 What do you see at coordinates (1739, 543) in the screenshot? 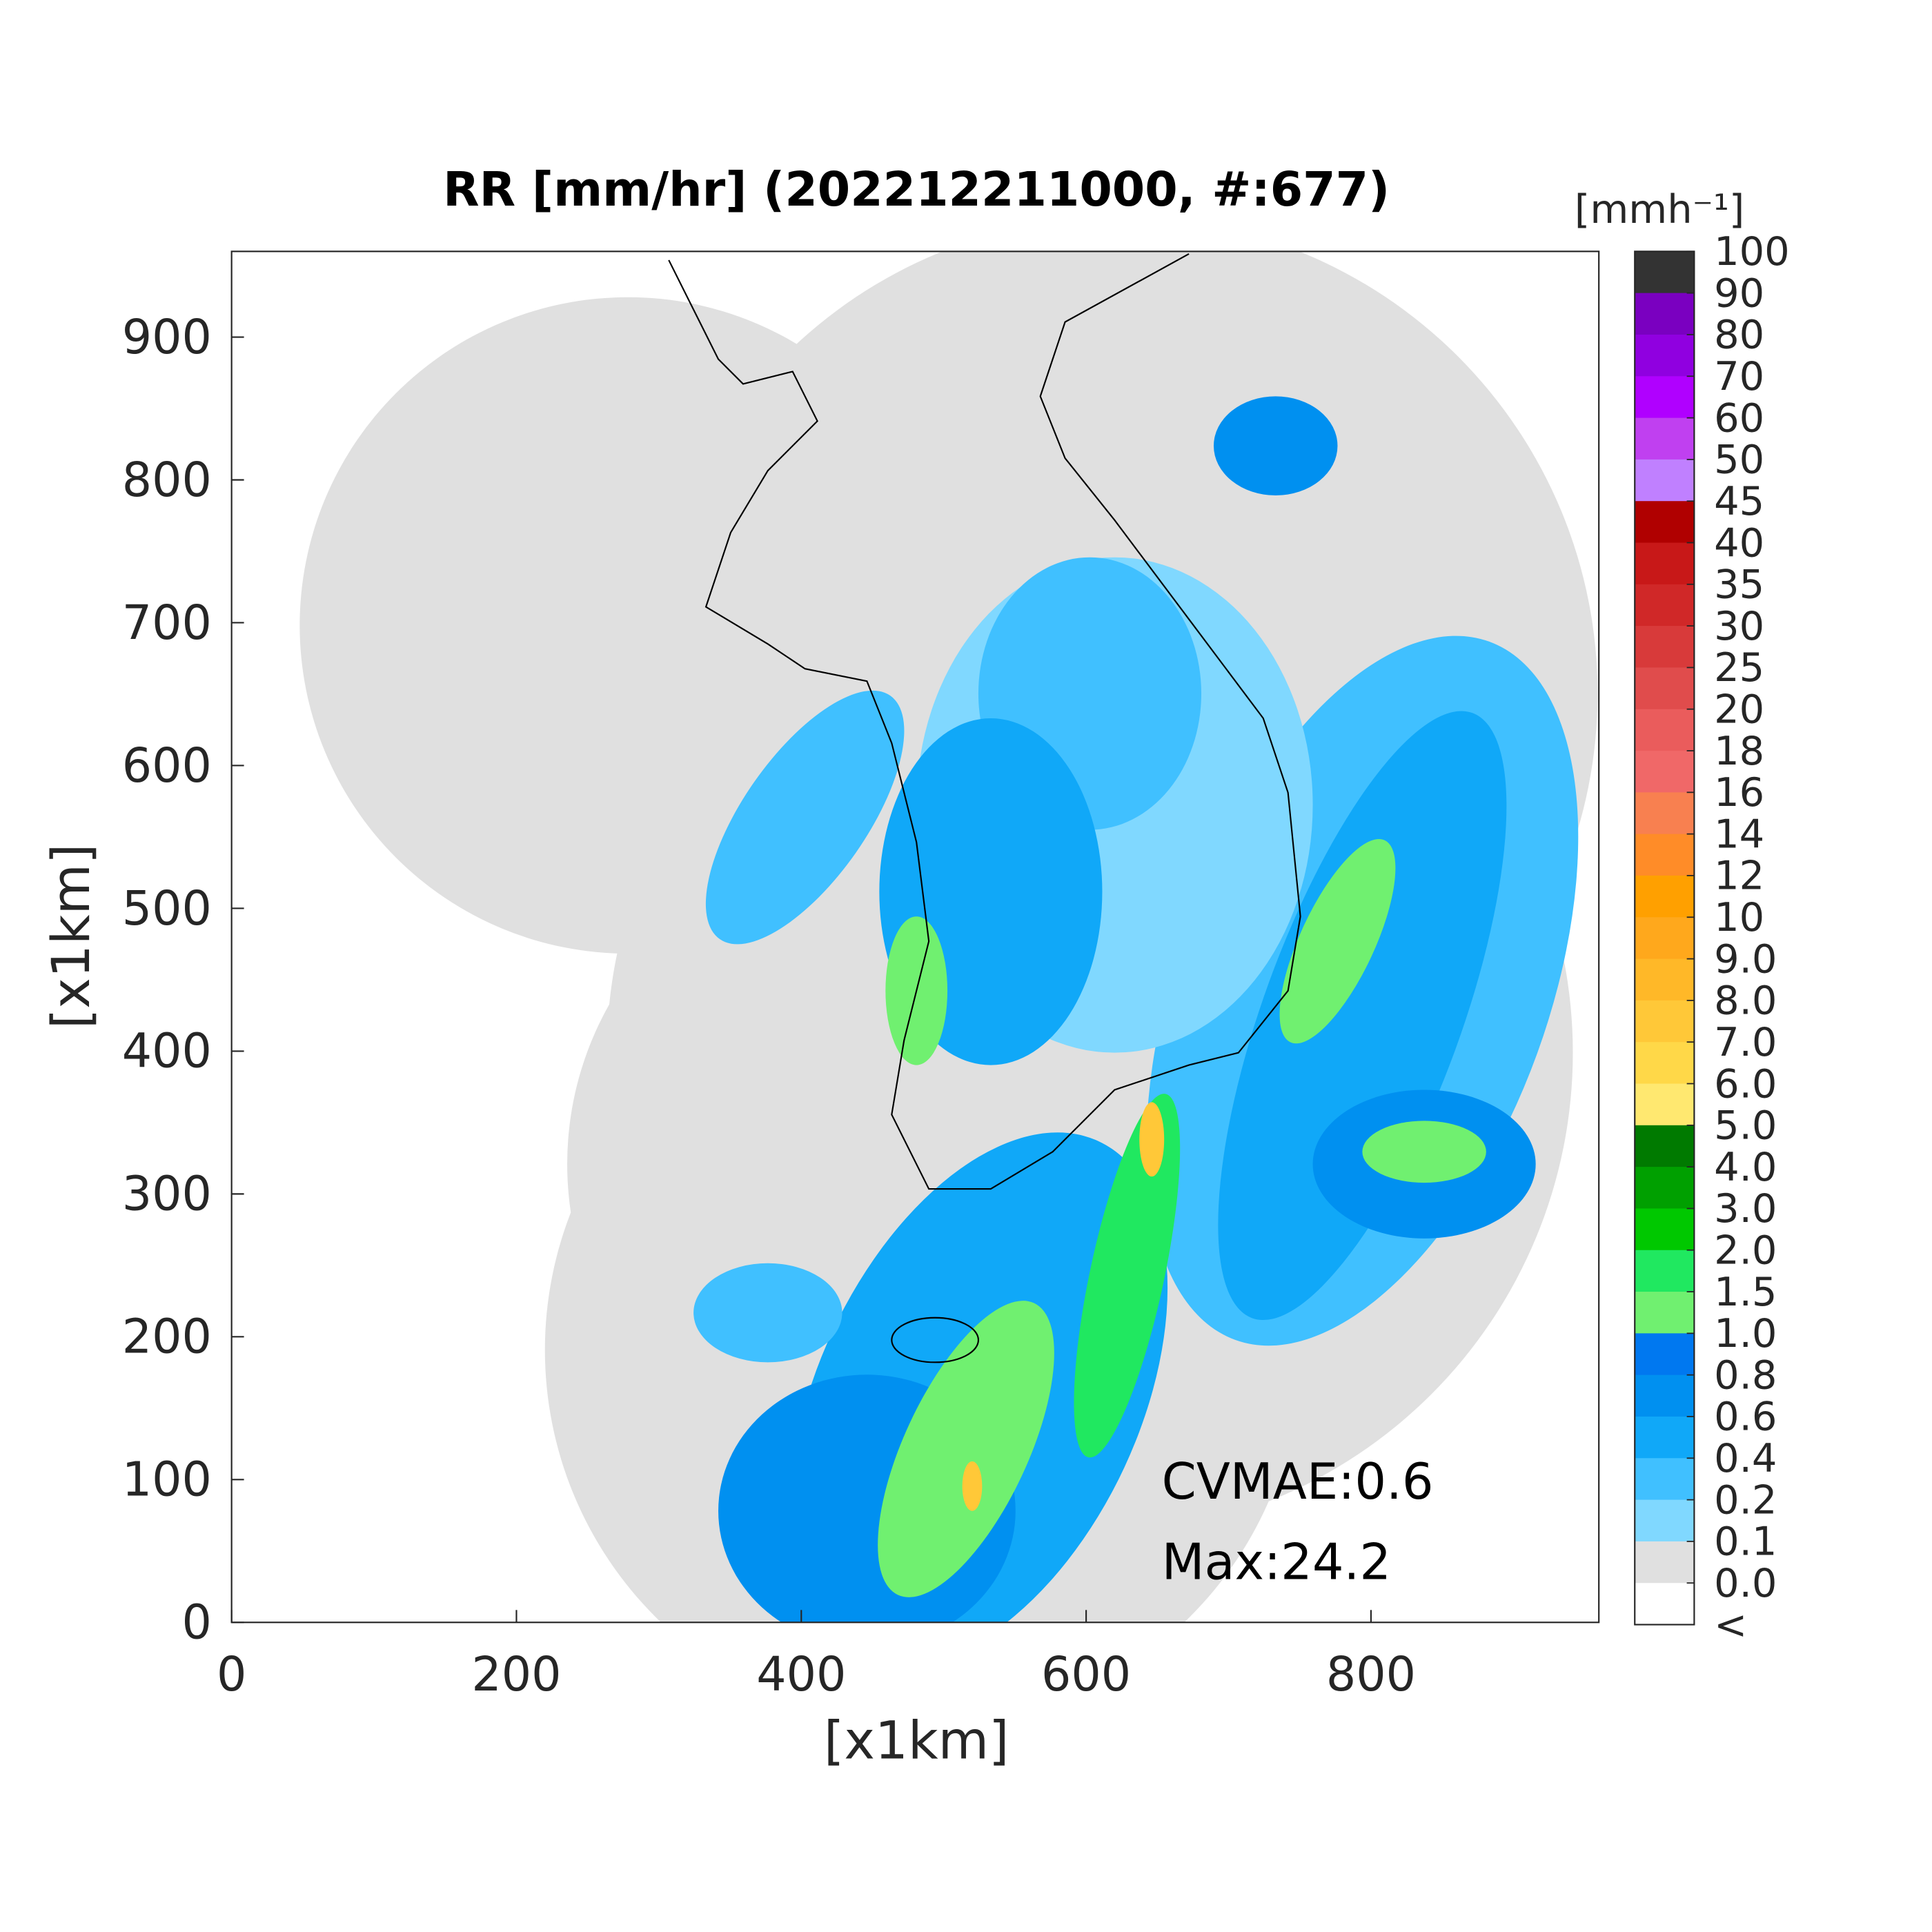
I see `colorbar-tick-label: 40` at bounding box center [1739, 543].